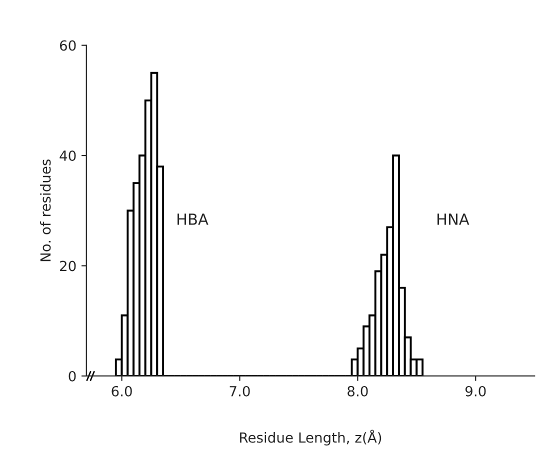 The width and height of the screenshot is (540, 453). I want to click on y-tick-label: 20, so click(68, 266).